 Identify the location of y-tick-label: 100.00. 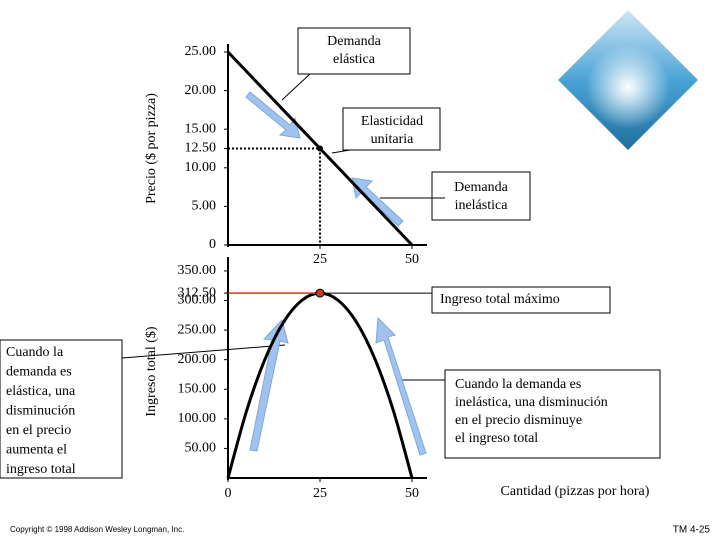
(197, 418).